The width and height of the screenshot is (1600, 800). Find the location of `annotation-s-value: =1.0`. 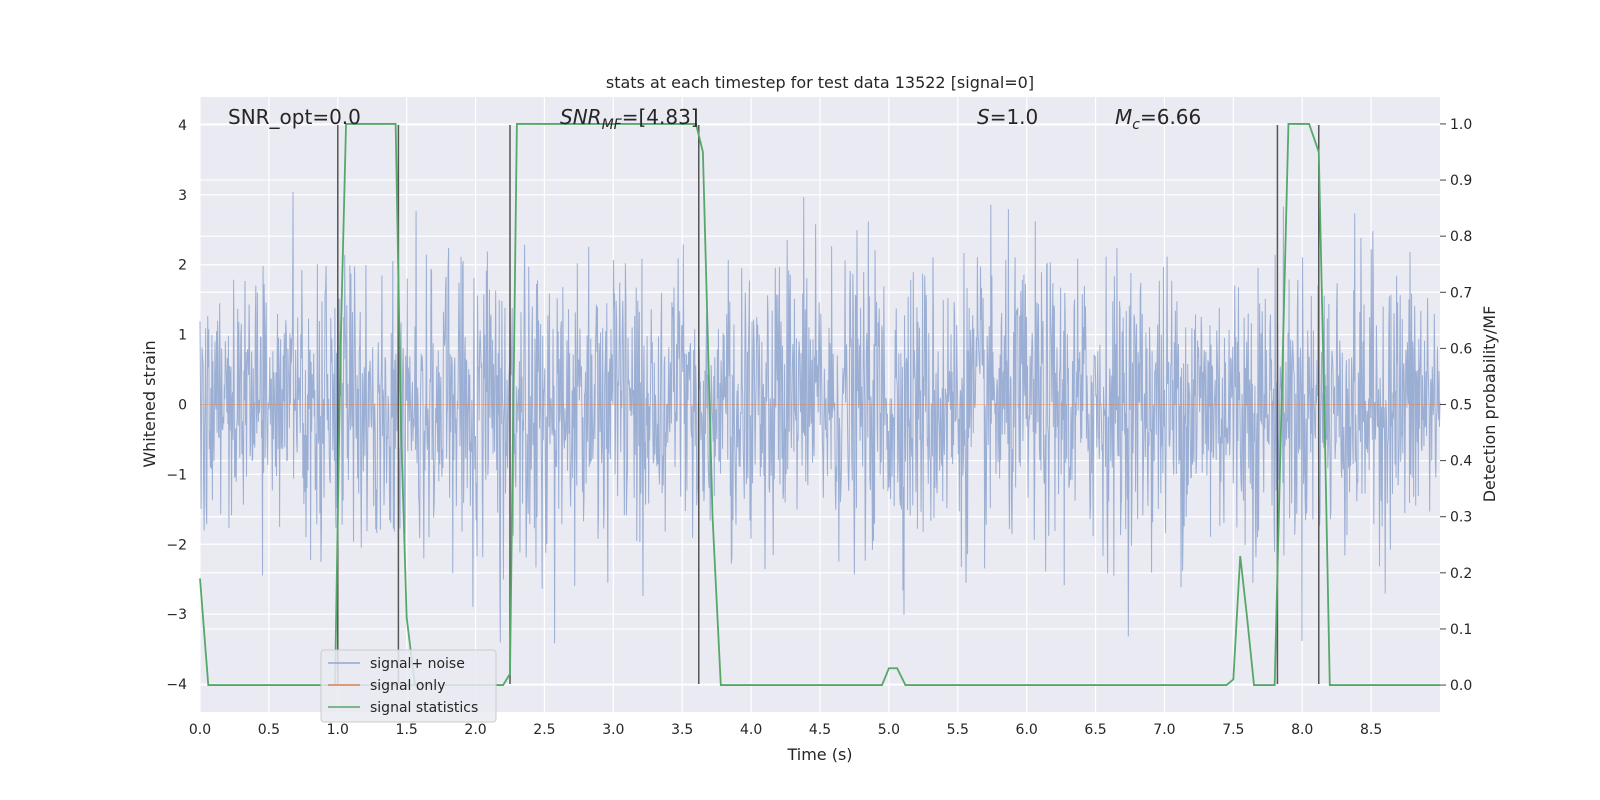

annotation-s-value: =1.0 is located at coordinates (1014, 117).